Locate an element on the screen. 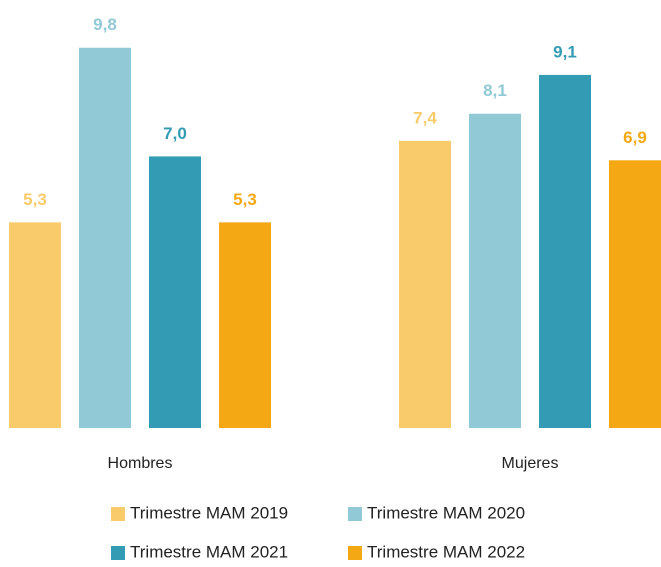  legend-label: Trimestre MAM 2022 is located at coordinates (446, 551).